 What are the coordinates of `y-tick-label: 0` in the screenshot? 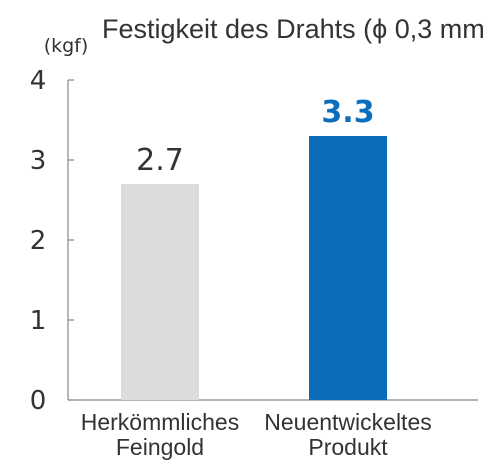 It's located at (38, 401).